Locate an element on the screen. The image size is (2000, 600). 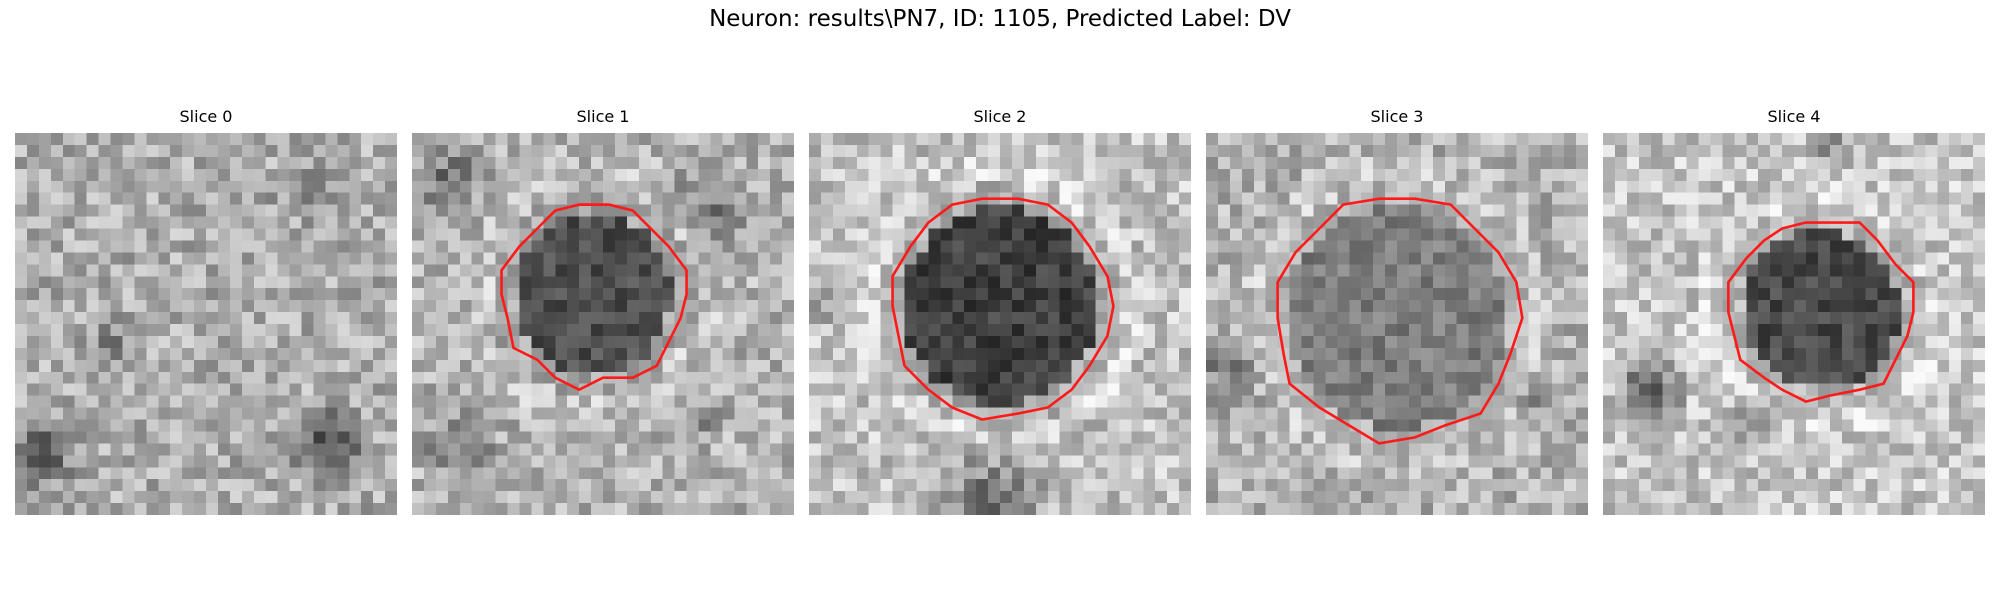
slice-panel-0: Slice 0 is located at coordinates (206, 311).